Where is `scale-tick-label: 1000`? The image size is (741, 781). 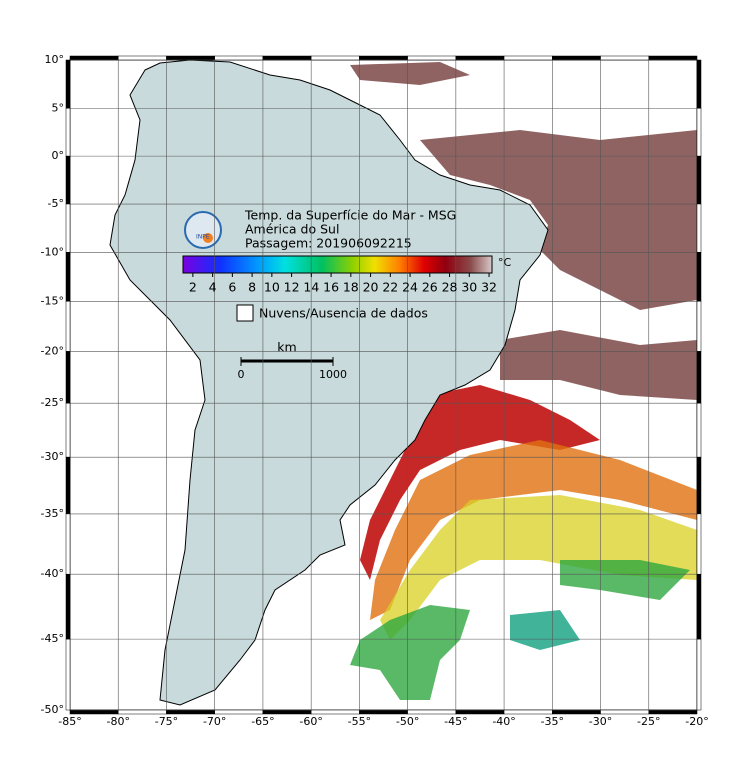 scale-tick-label: 1000 is located at coordinates (333, 374).